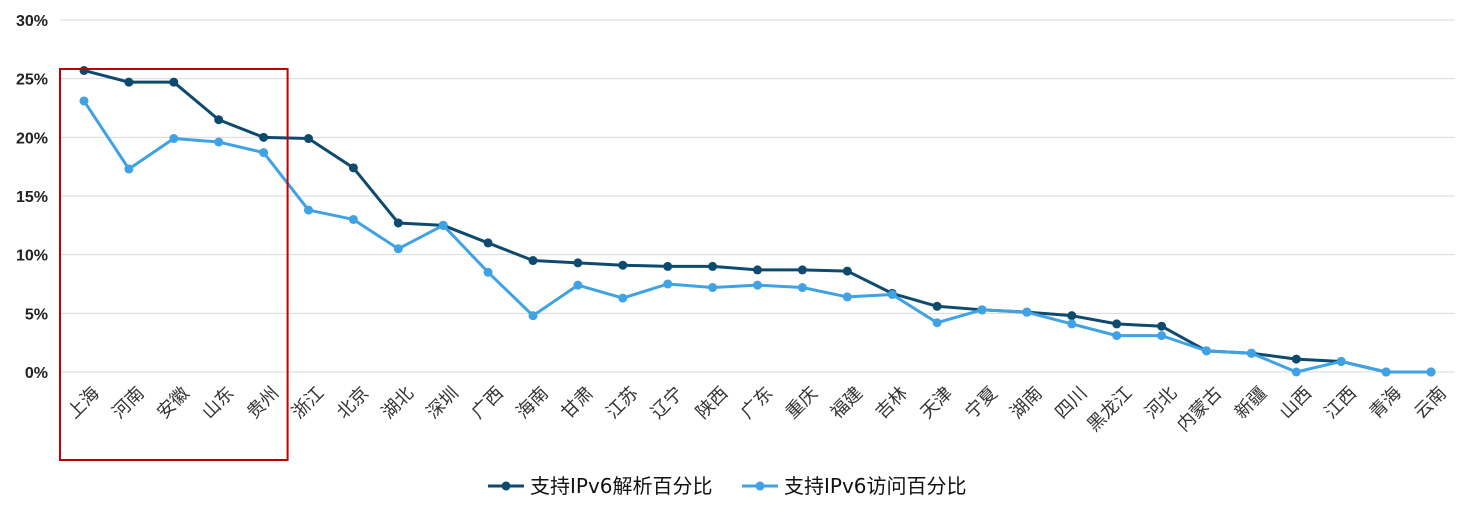  I want to click on legend-item-0: 支持IPv6解析百分比, so click(600, 486).